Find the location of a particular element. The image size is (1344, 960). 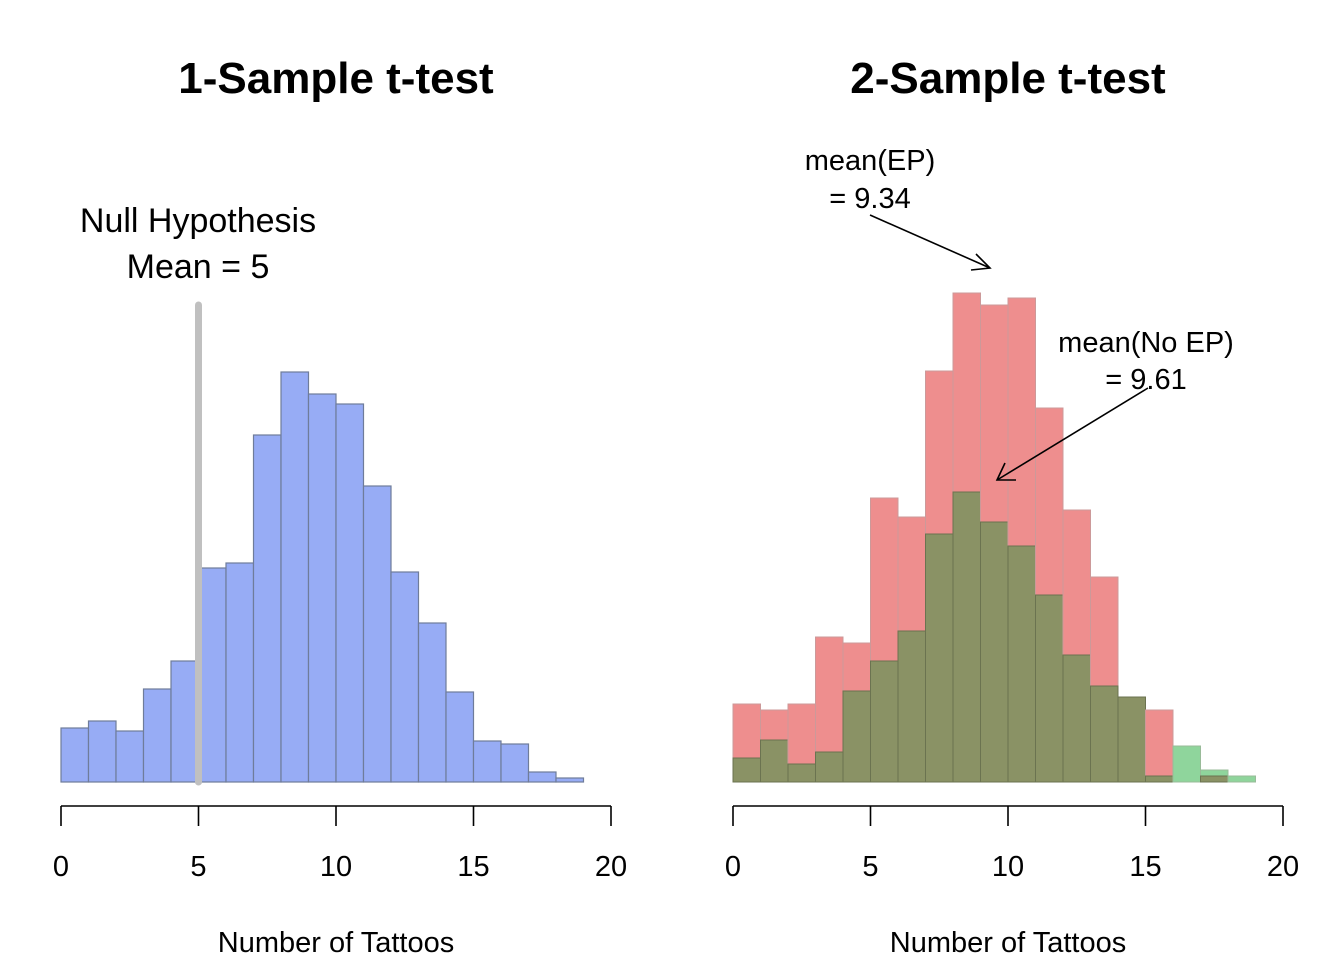

null-annotation-line1: Null Hypothesis is located at coordinates (198, 221).